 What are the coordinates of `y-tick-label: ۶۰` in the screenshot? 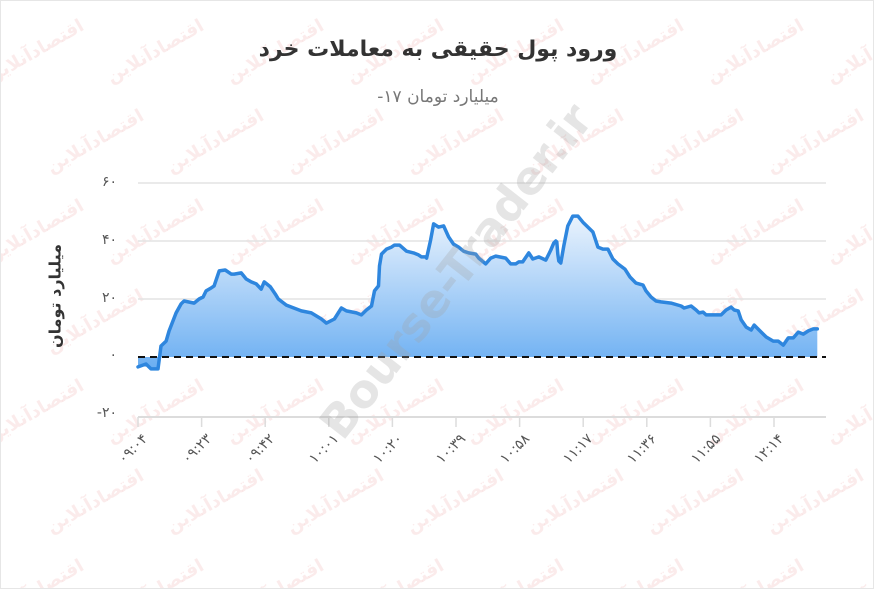 It's located at (109, 182).